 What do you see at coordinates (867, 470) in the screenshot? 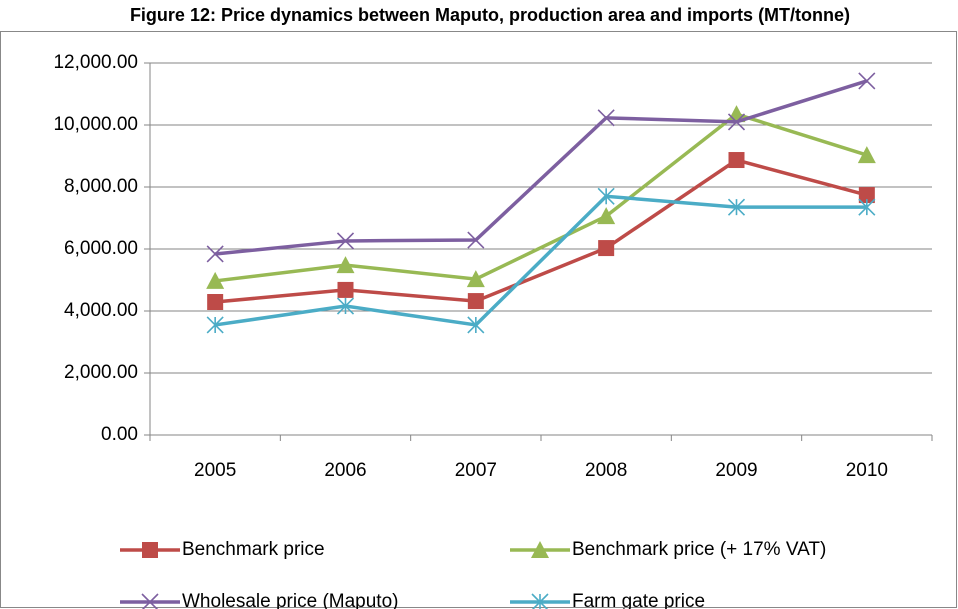
I see `x-tick-label: 2010` at bounding box center [867, 470].